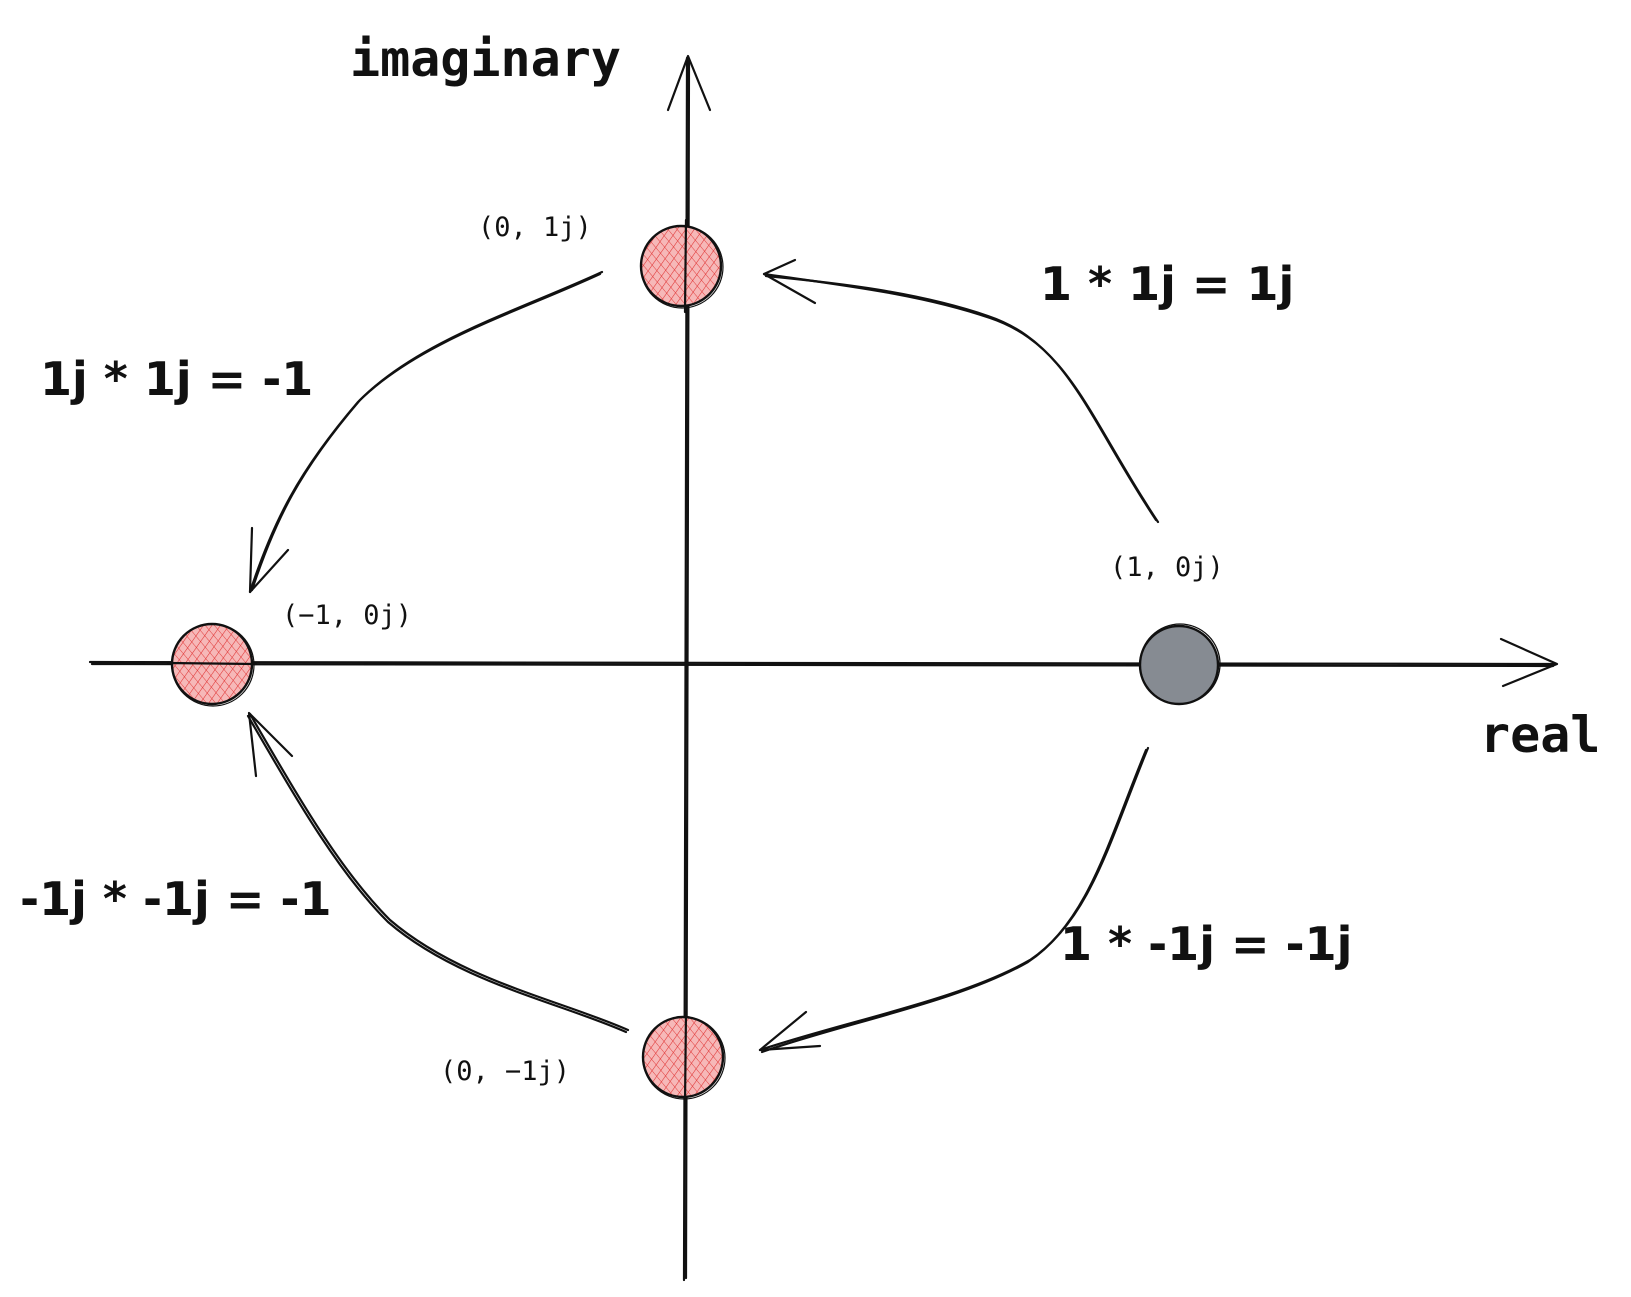  I want to click on point-neg-j, so click(683, 1057).